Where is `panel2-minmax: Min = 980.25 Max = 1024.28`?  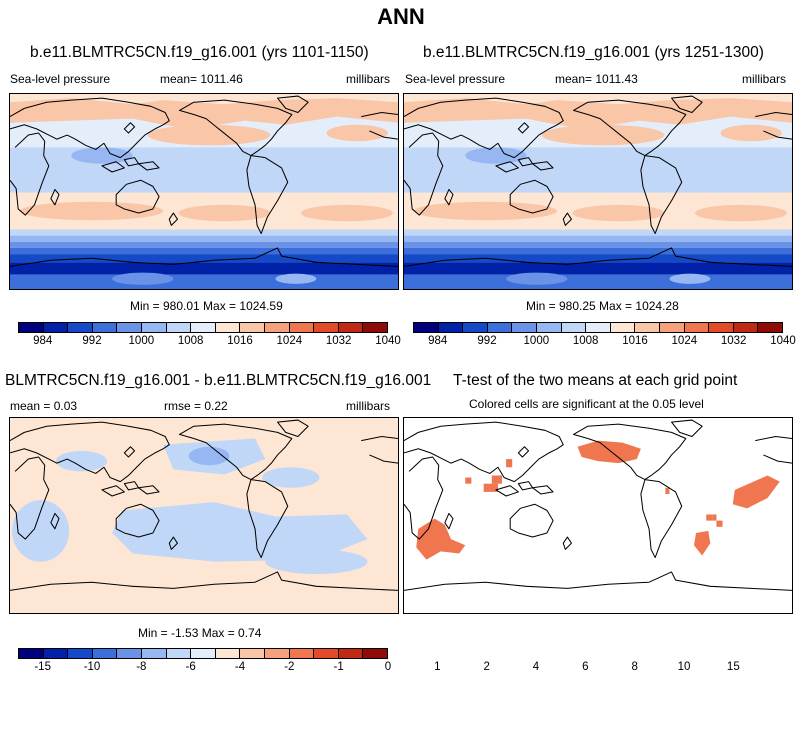 panel2-minmax: Min = 980.25 Max = 1024.28 is located at coordinates (602, 306).